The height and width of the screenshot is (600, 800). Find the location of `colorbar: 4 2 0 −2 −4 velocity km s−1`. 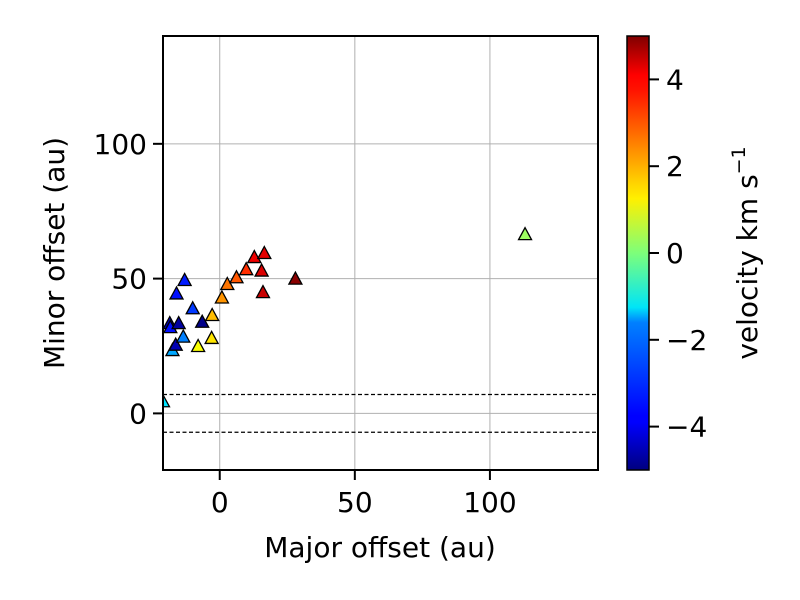

colorbar: 4 2 0 −2 −4 velocity km s−1 is located at coordinates (695, 253).